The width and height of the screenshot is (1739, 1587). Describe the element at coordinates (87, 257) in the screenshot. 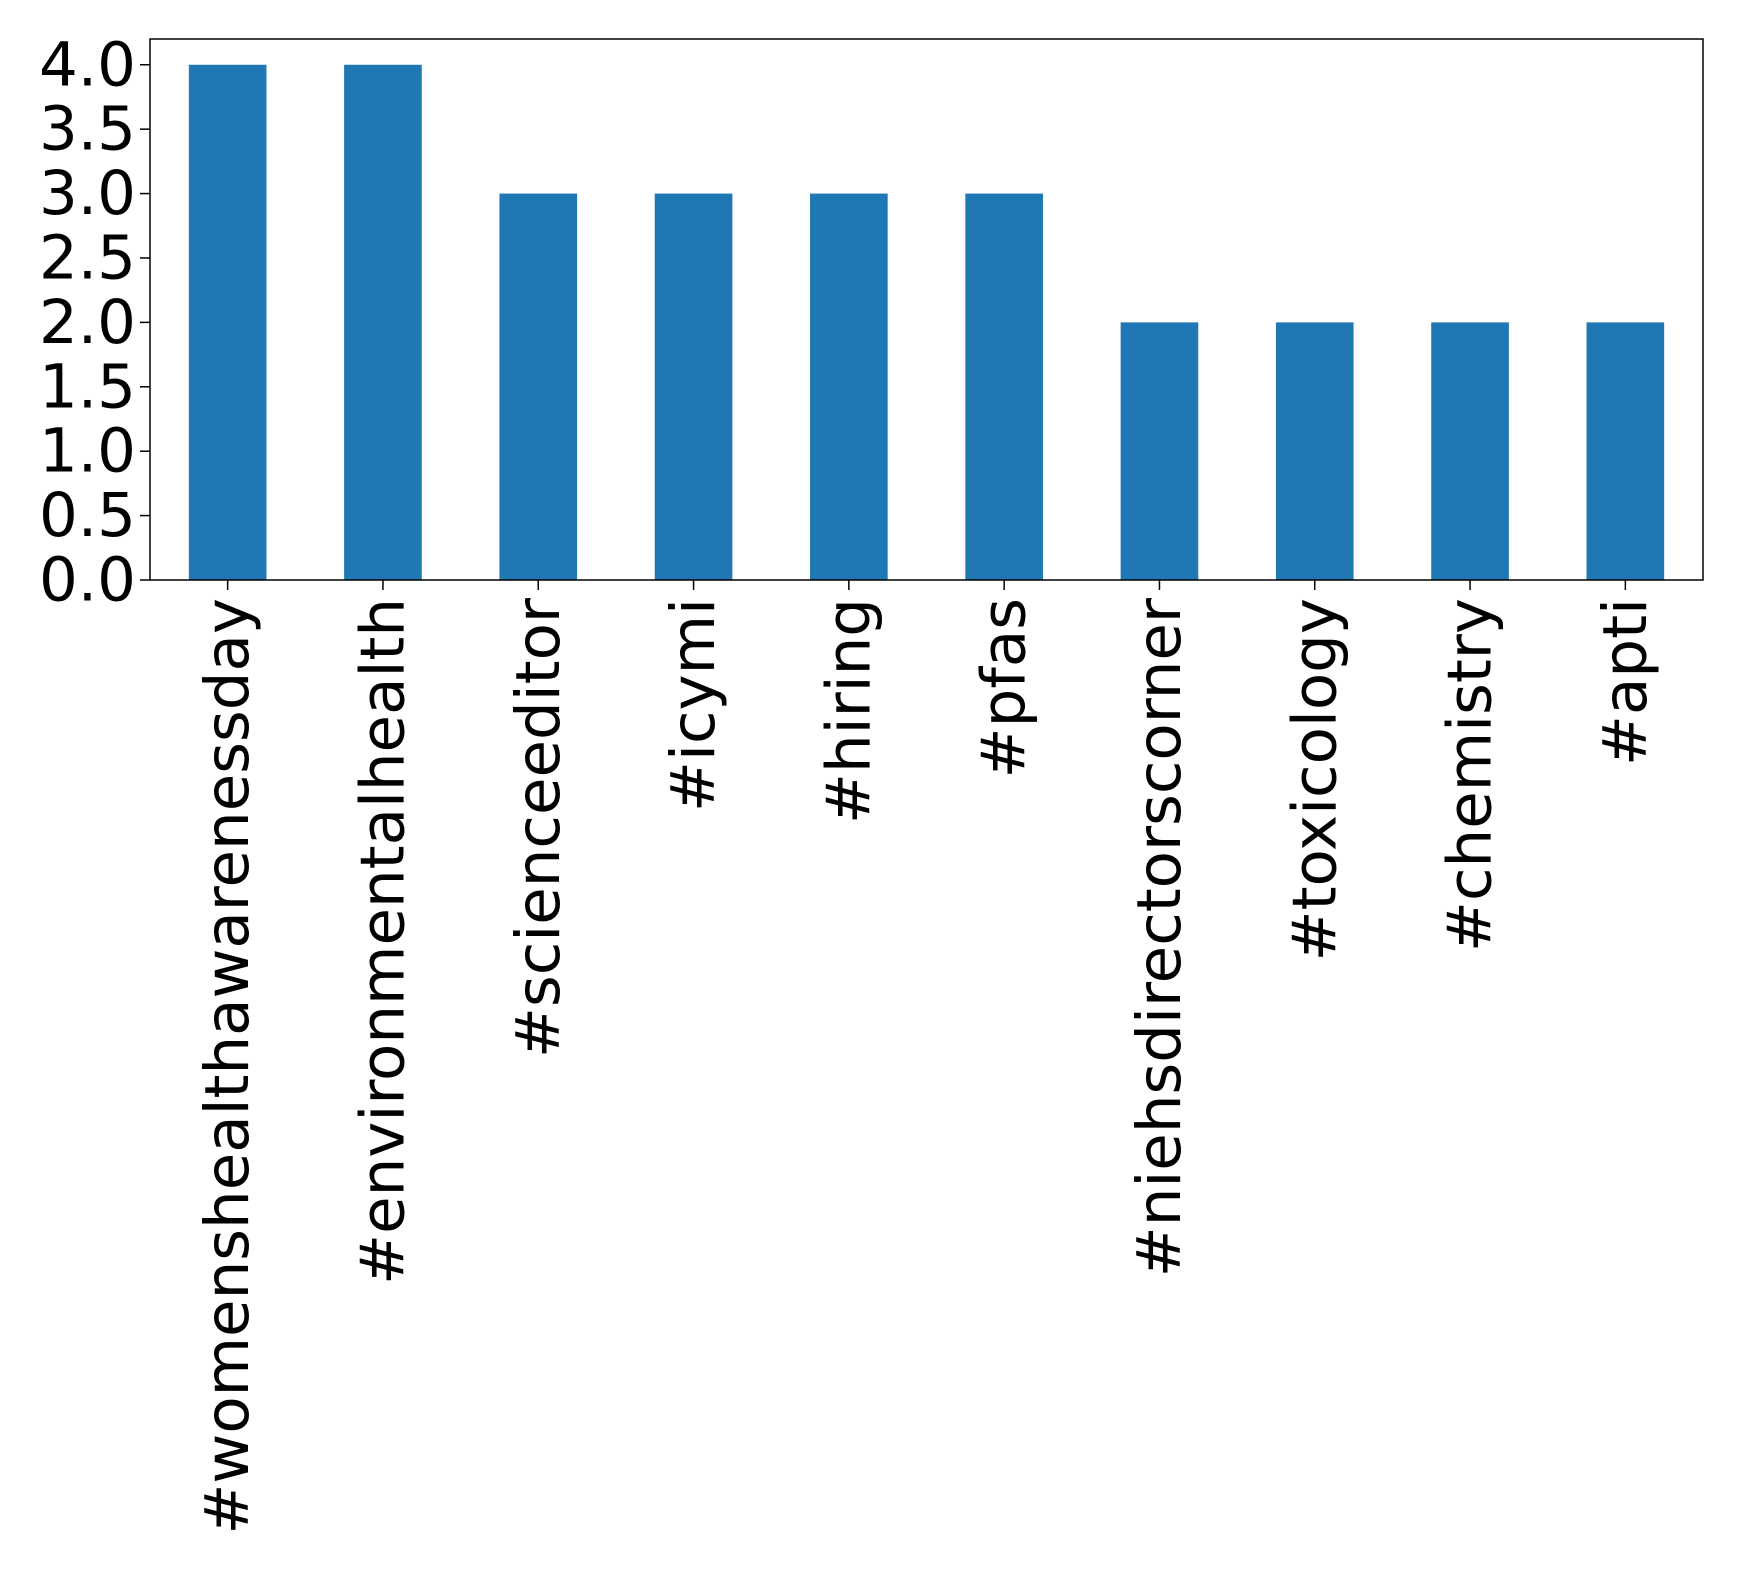

I see `y-tick-label: 2.5` at that location.